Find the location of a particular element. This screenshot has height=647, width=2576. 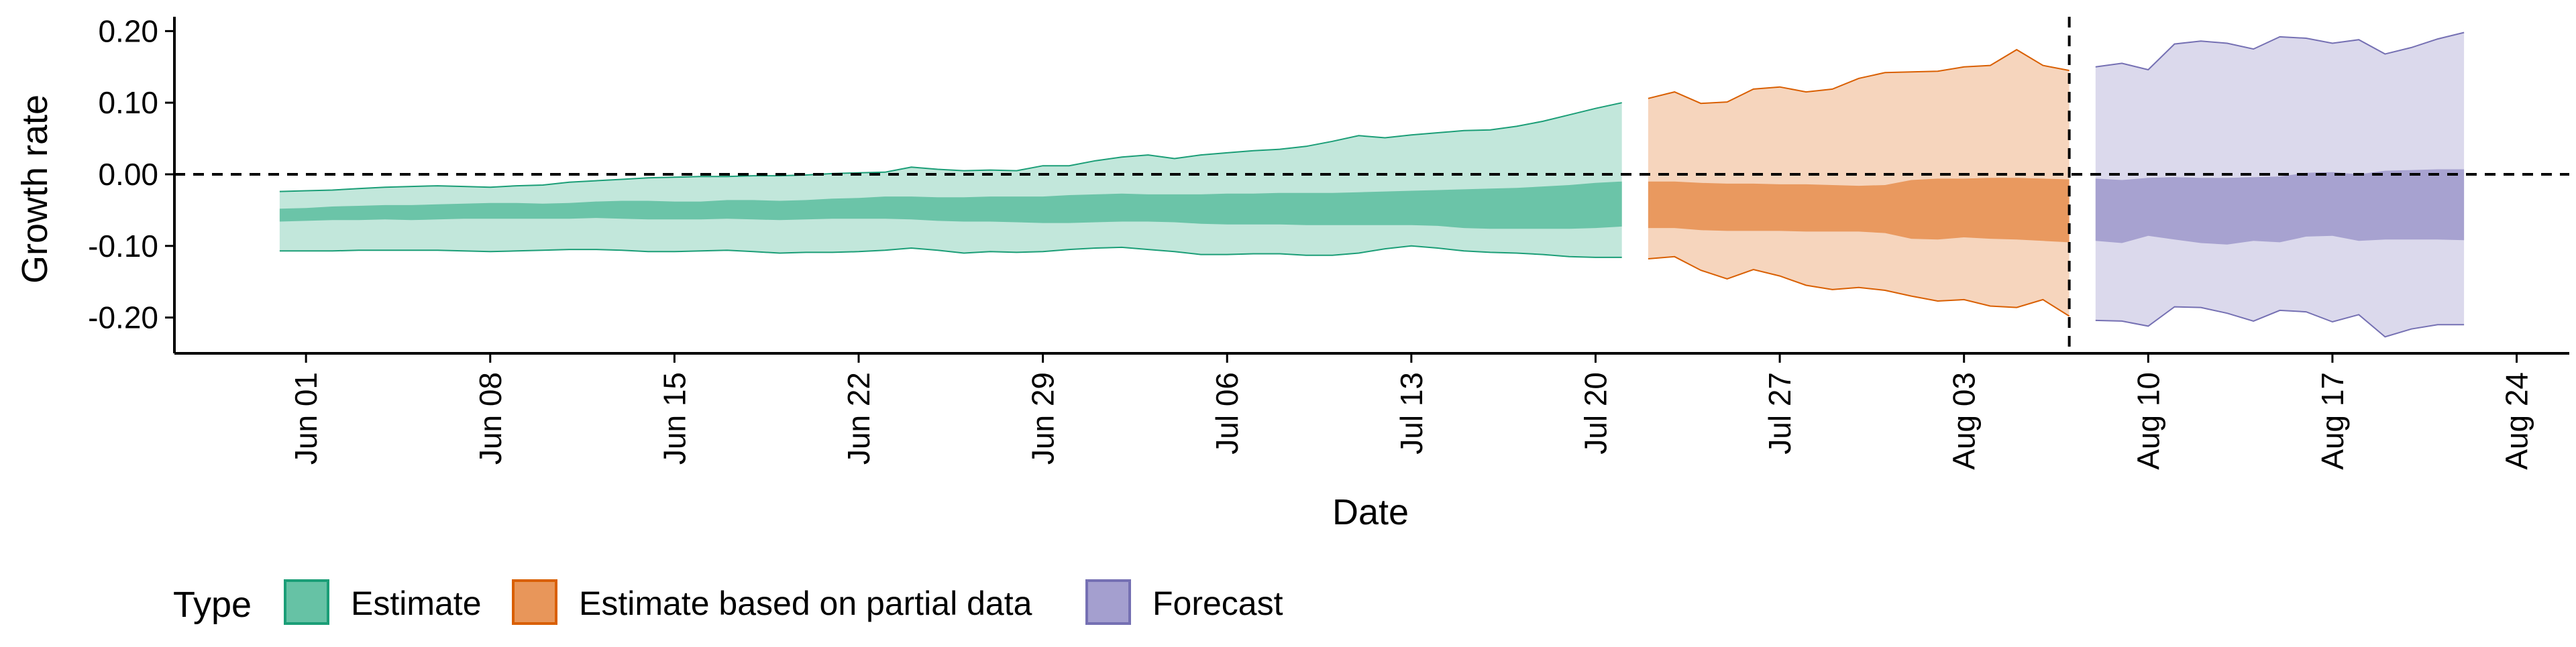

x-tick-label: Aug 24 is located at coordinates (2517, 421).